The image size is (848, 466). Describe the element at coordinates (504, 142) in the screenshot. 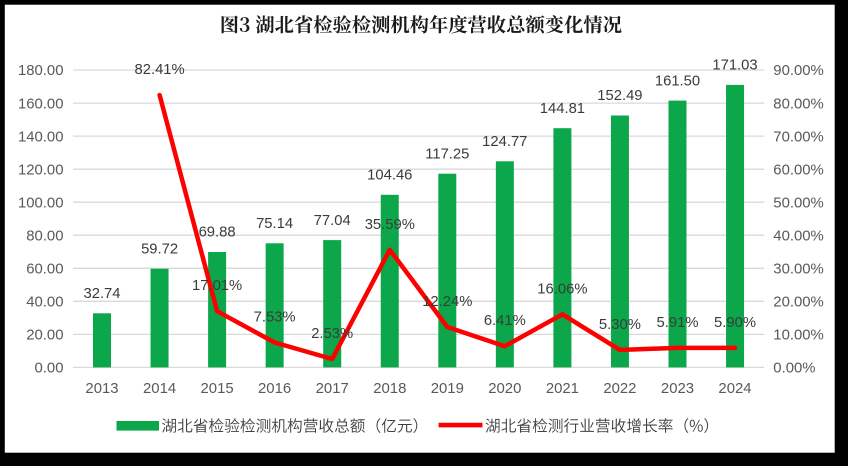

I see `svg-text: 124.77` at that location.